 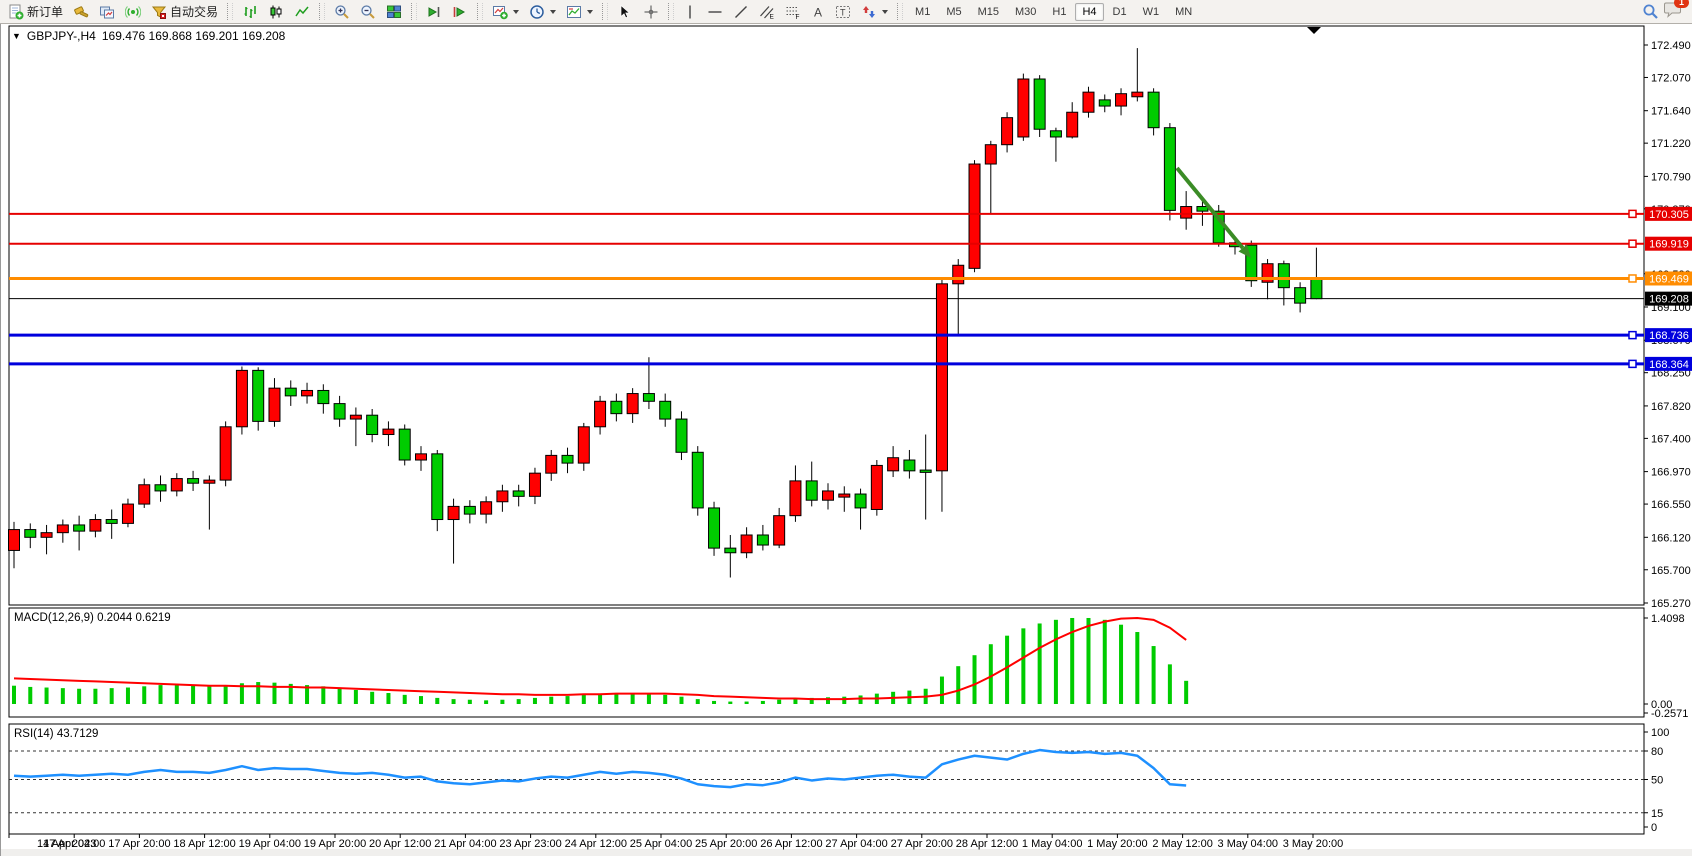 What do you see at coordinates (874, 12) in the screenshot?
I see `arrows-button` at bounding box center [874, 12].